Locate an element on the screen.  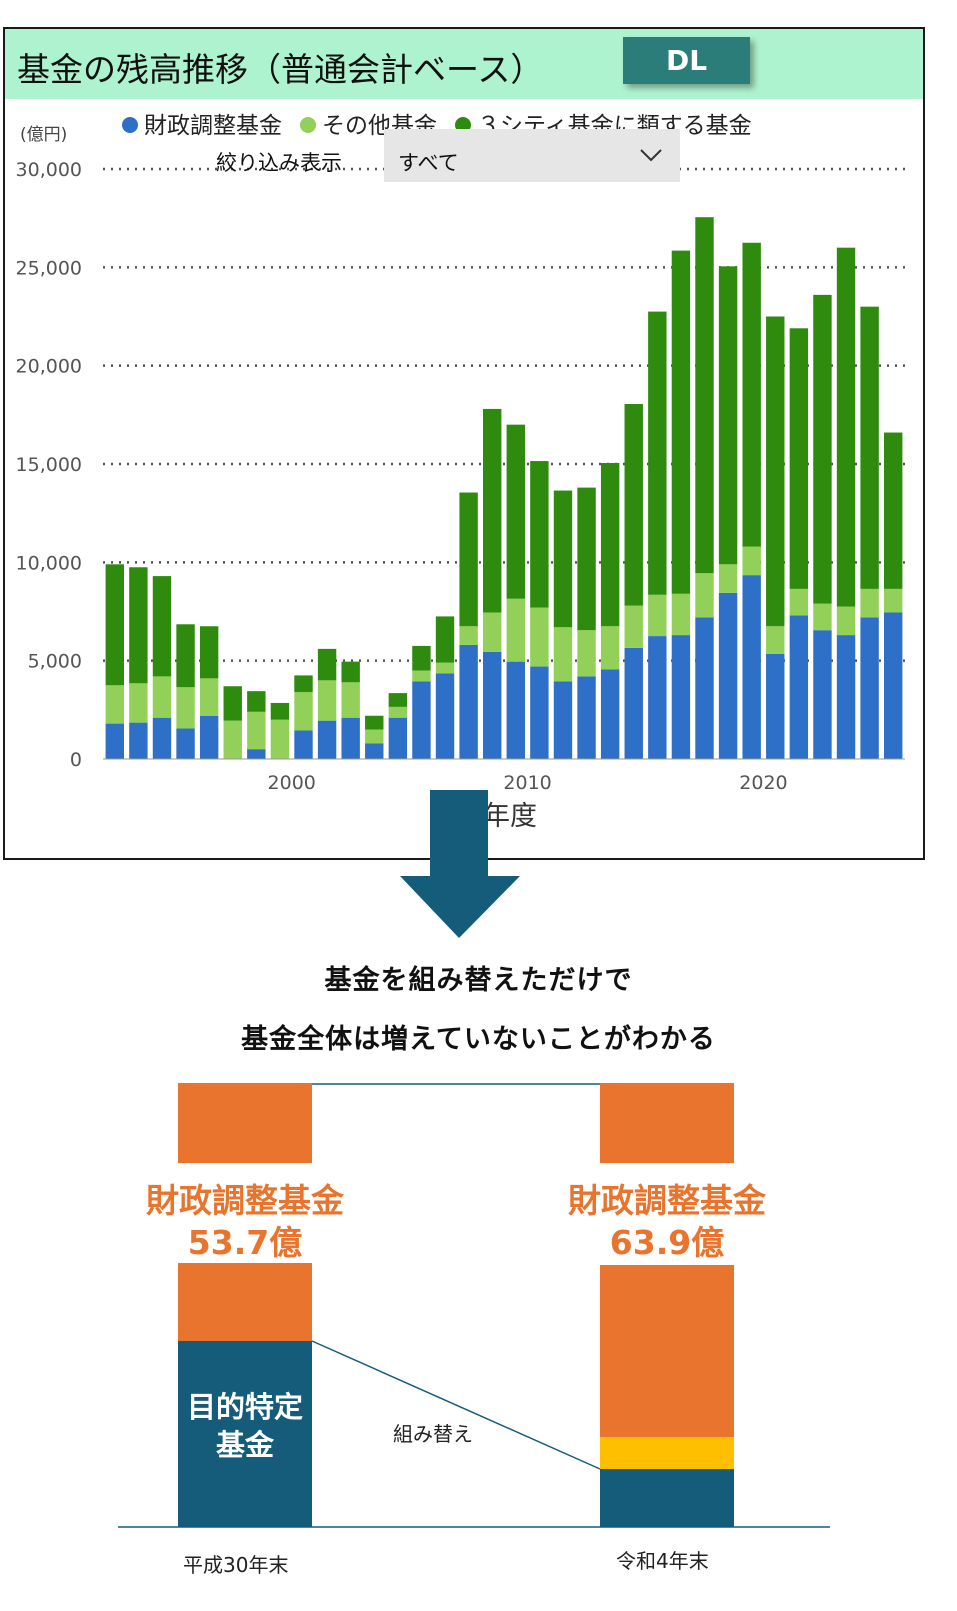
left-overlay-name: 財政調整基金 is located at coordinates (245, 1200).